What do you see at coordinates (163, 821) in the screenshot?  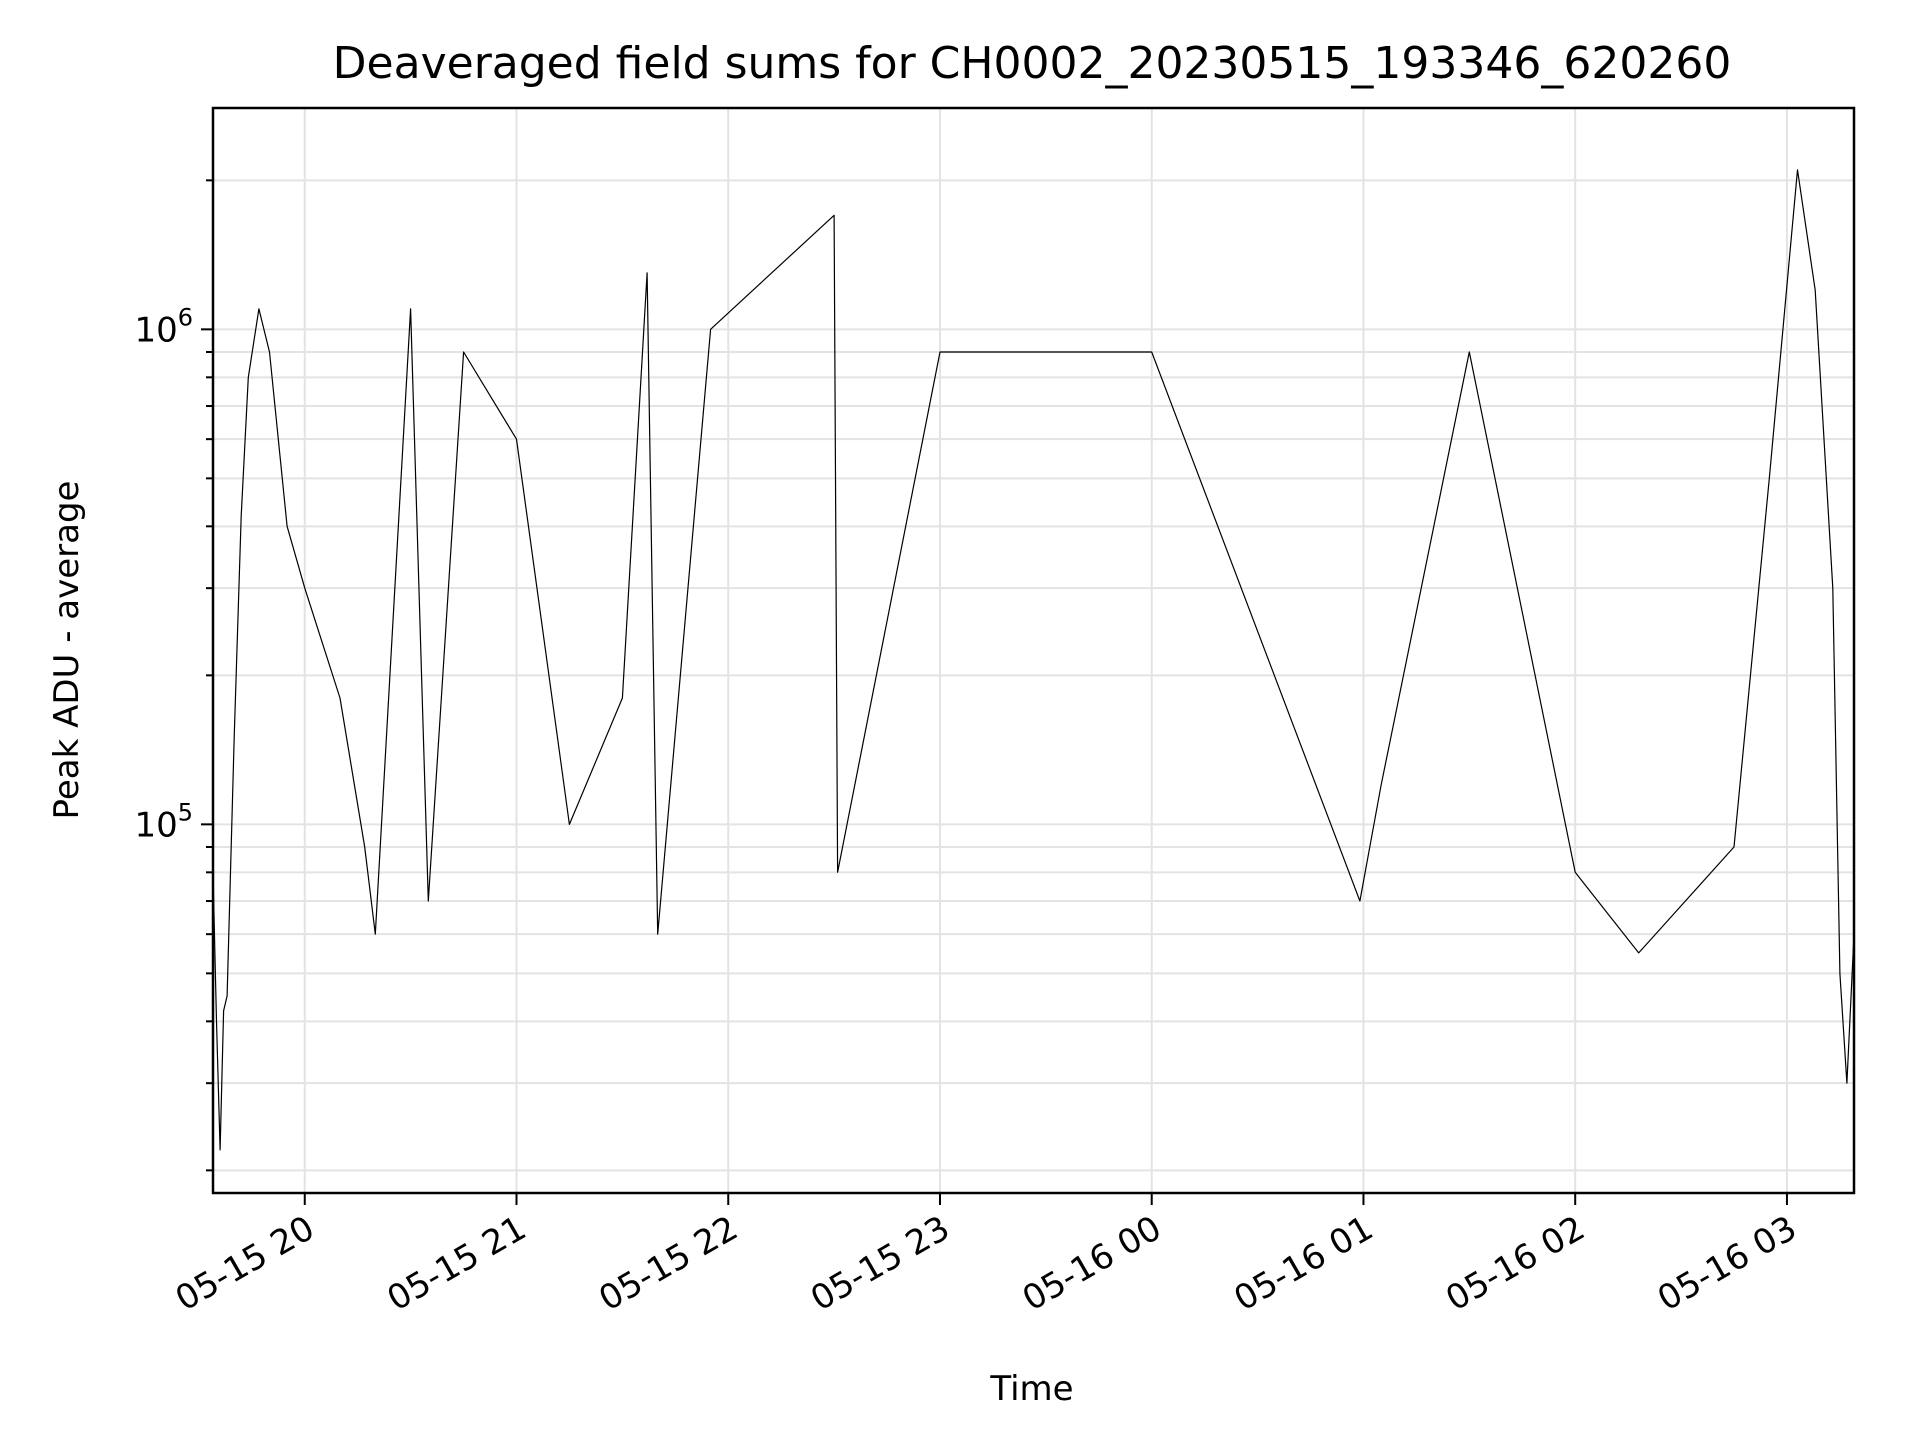 I see `y-tick-label: 10⁵` at bounding box center [163, 821].